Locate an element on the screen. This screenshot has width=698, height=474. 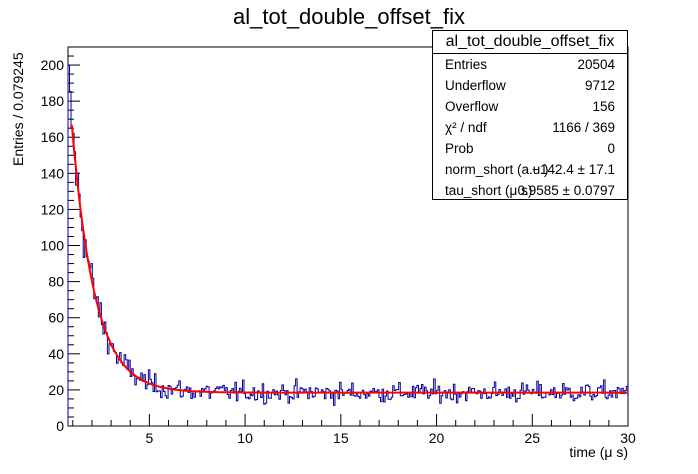
x-tick-label: 30 is located at coordinates (628, 438).